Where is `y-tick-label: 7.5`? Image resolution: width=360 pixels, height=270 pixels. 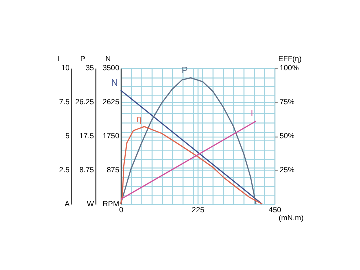
y-tick-label: 7.5 is located at coordinates (64, 102).